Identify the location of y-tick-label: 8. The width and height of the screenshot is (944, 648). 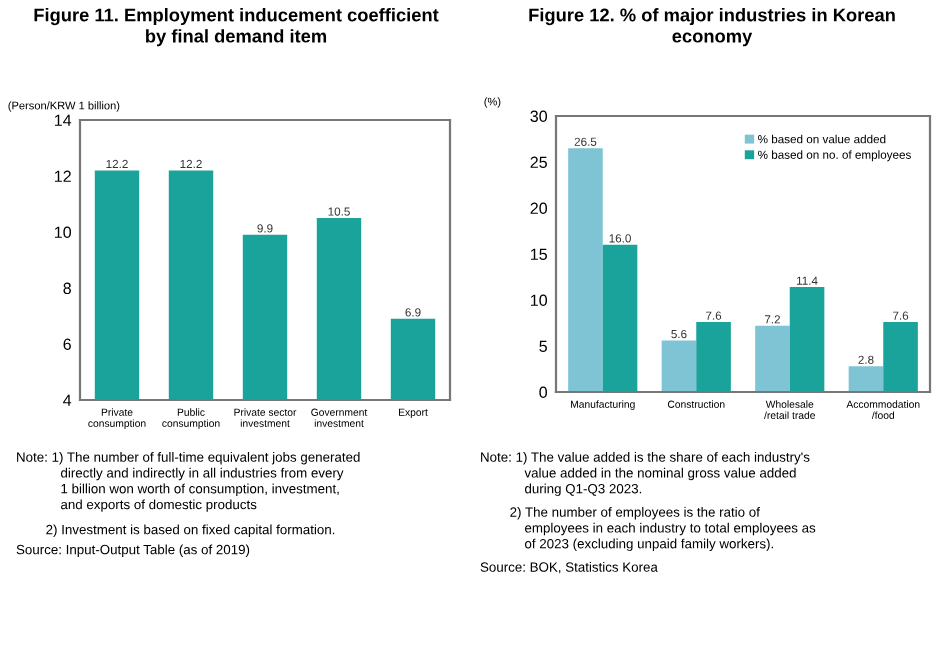
(67, 288).